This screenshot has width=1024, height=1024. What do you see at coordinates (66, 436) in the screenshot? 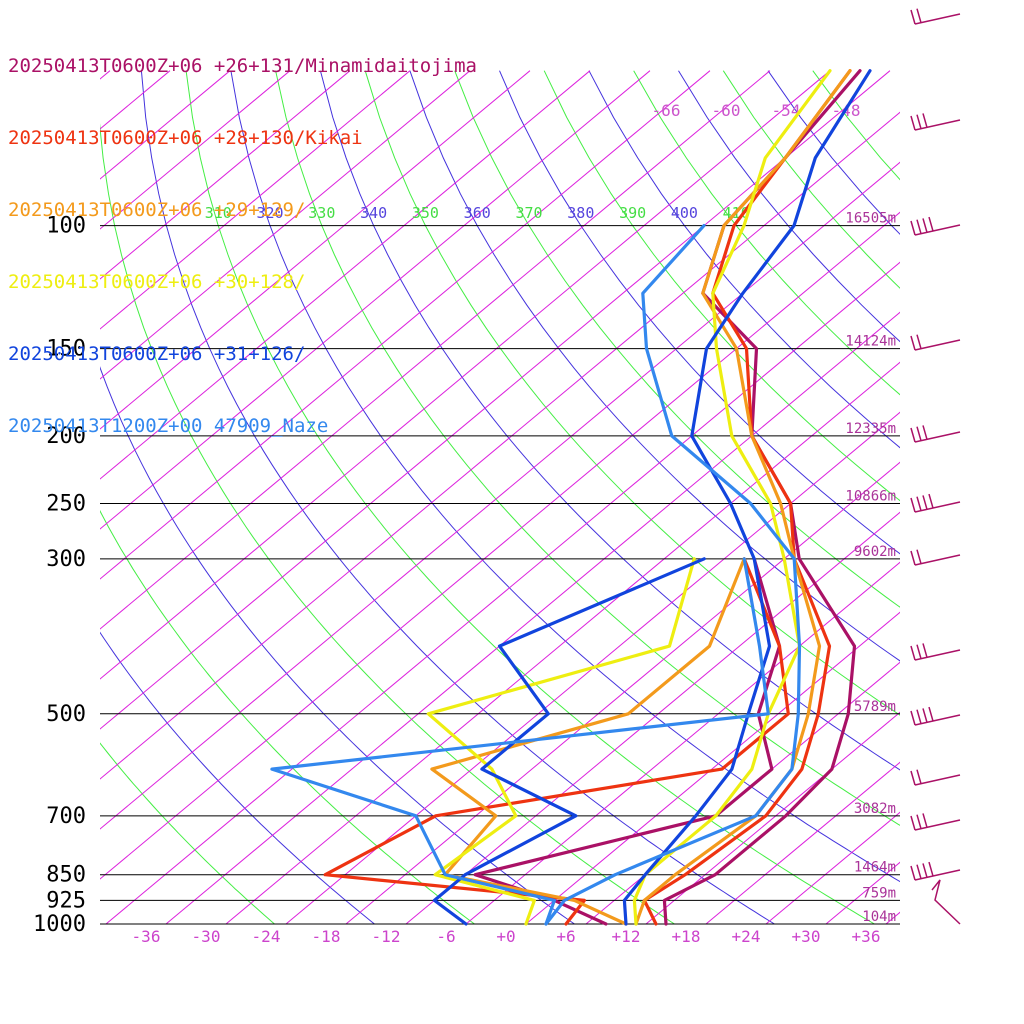
I see `pressure-label: 200` at bounding box center [66, 436].